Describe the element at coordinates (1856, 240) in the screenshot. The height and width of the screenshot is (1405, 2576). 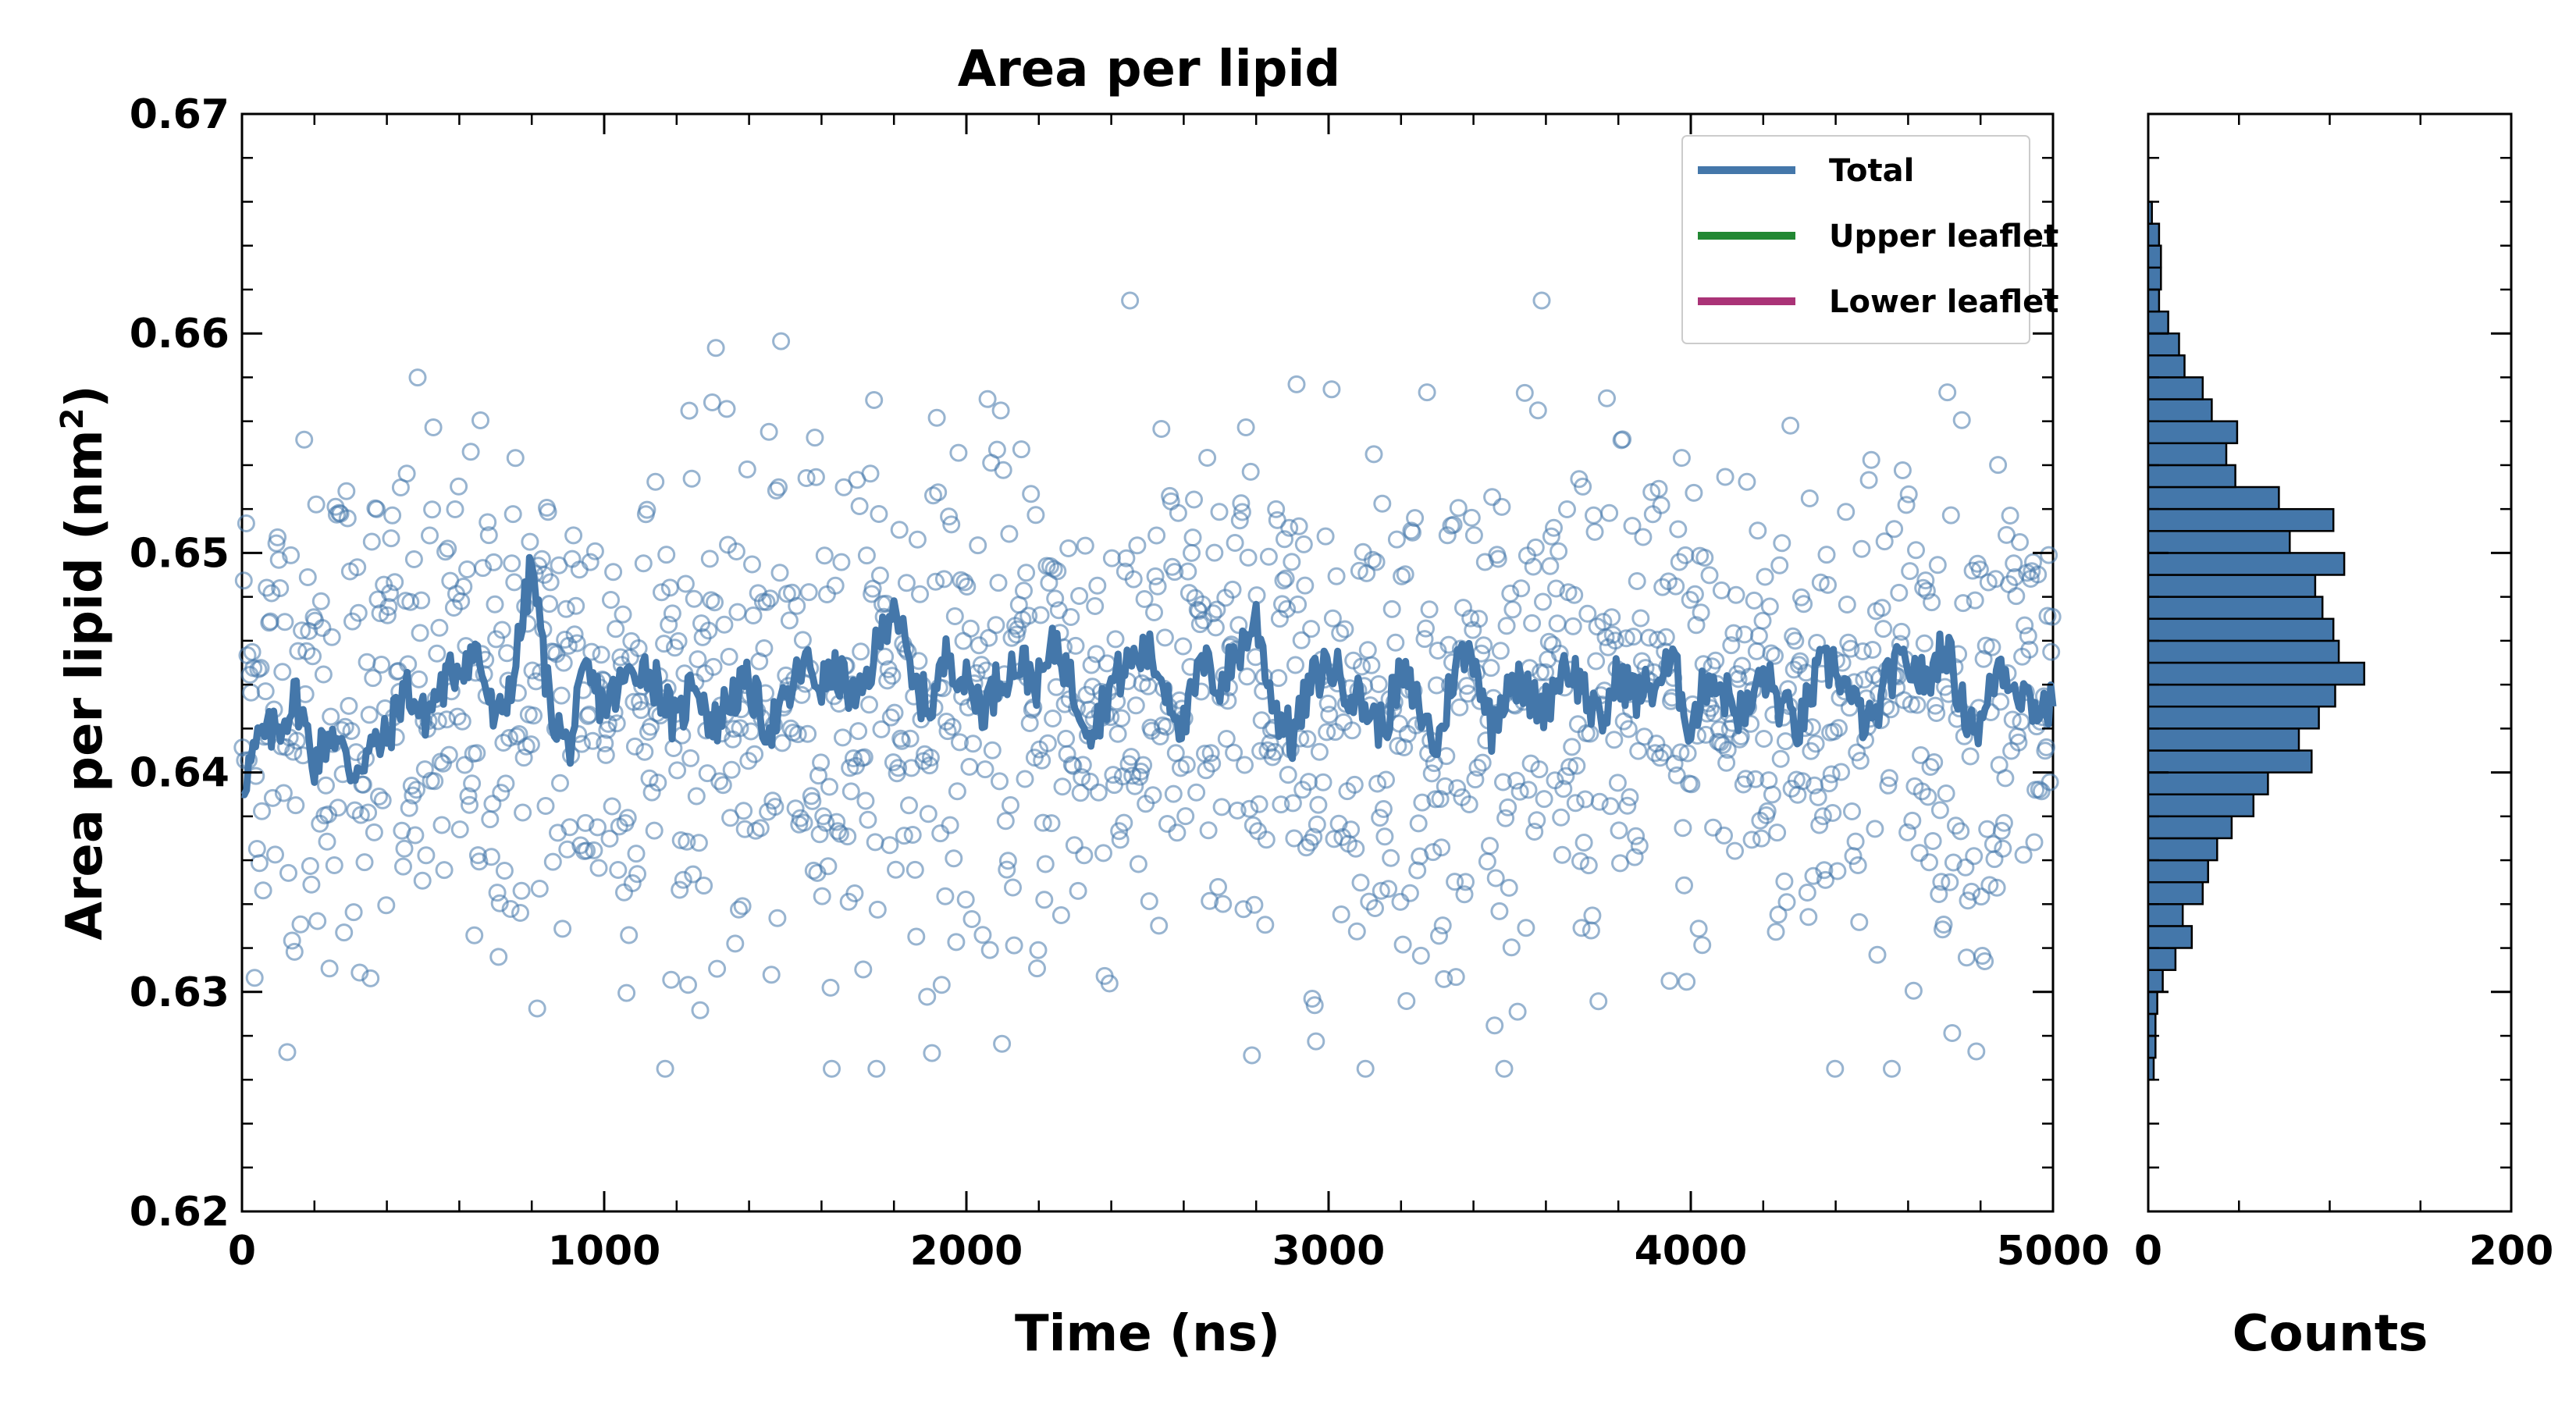
I see `legend-box` at that location.